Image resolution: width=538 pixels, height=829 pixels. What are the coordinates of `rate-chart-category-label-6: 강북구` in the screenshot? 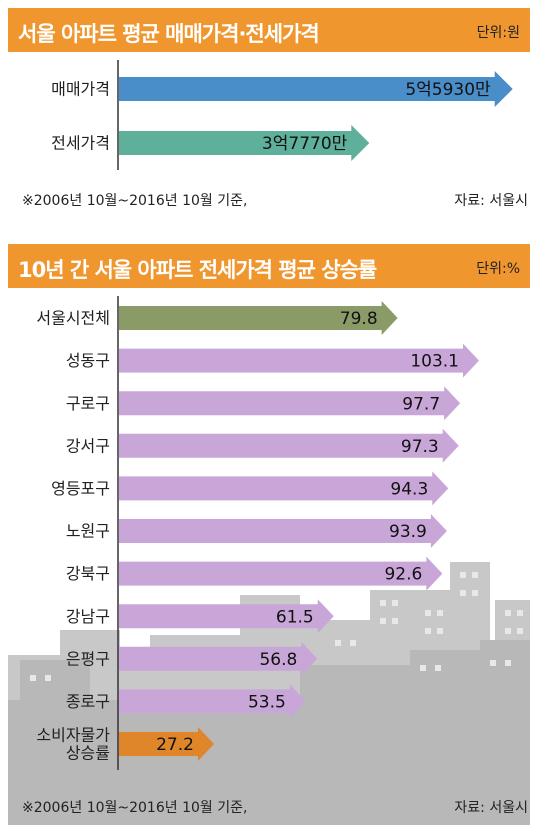 It's located at (88, 573).